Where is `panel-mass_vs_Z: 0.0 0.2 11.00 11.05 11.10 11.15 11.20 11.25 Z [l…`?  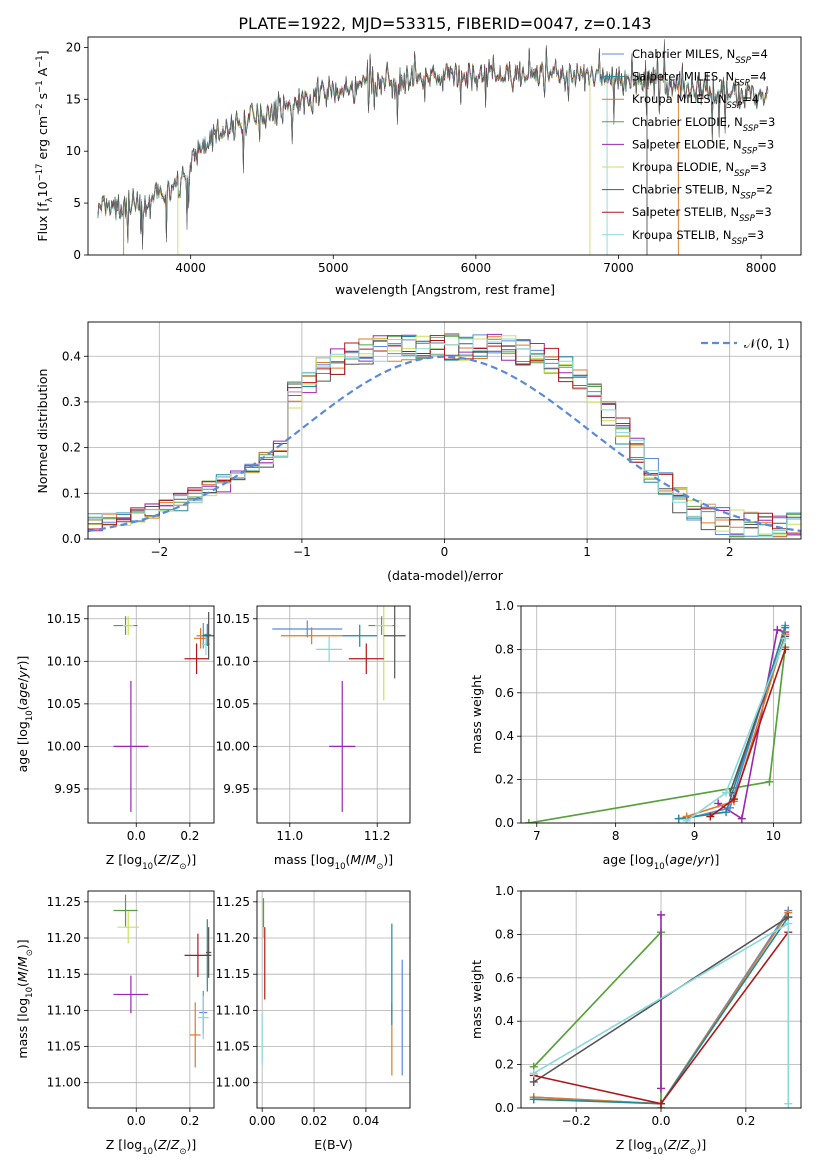
panel-mass_vs_Z: 0.0 0.2 11.00 11.05 11.10 11.15 11.20 11.25 Z [l… is located at coordinates (115, 1023).